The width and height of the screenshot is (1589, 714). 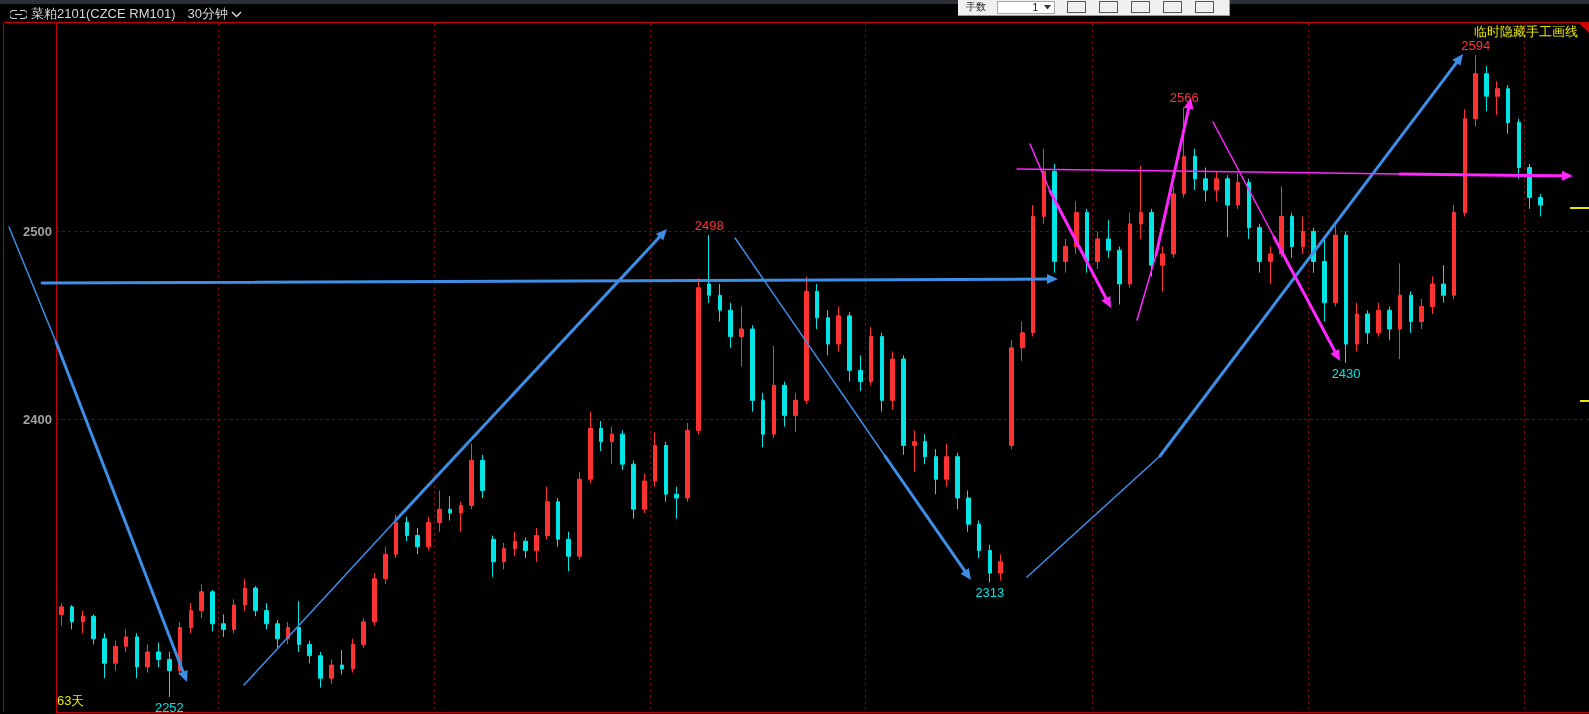 I want to click on annotation: 2594, so click(x=1476, y=45).